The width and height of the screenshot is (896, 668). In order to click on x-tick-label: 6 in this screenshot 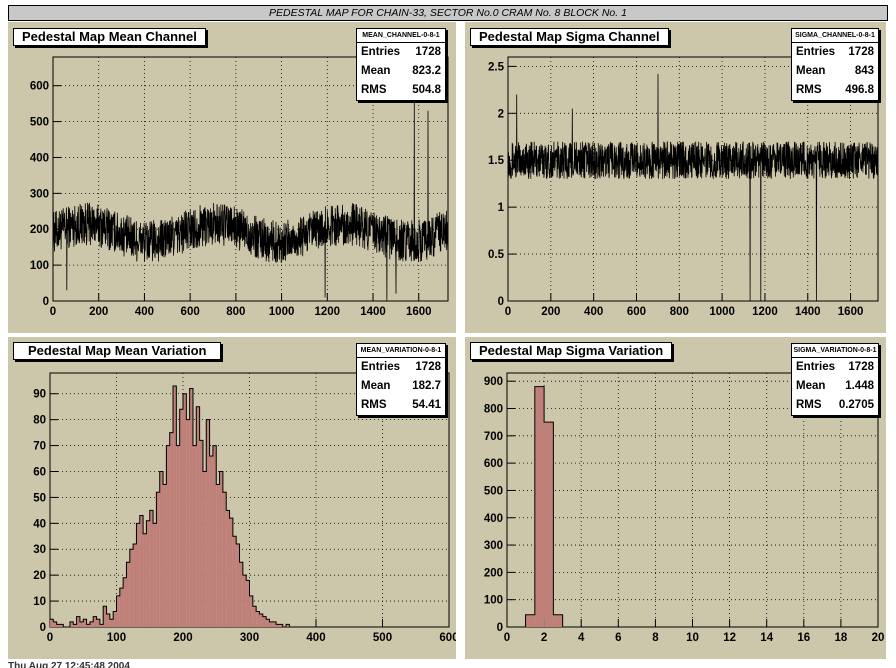, I will do `click(618, 638)`.